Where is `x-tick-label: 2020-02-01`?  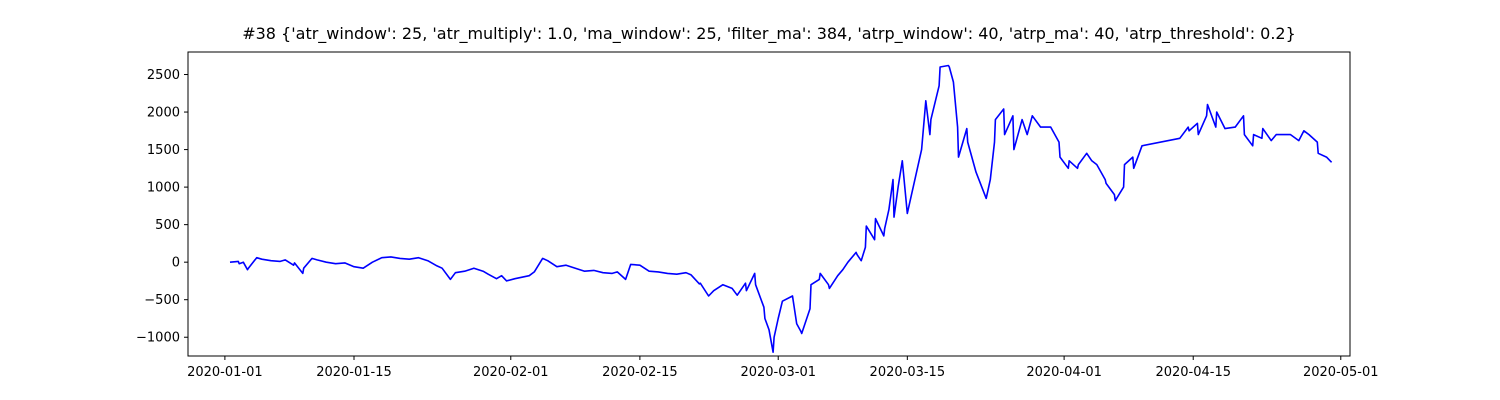 x-tick-label: 2020-02-01 is located at coordinates (511, 372).